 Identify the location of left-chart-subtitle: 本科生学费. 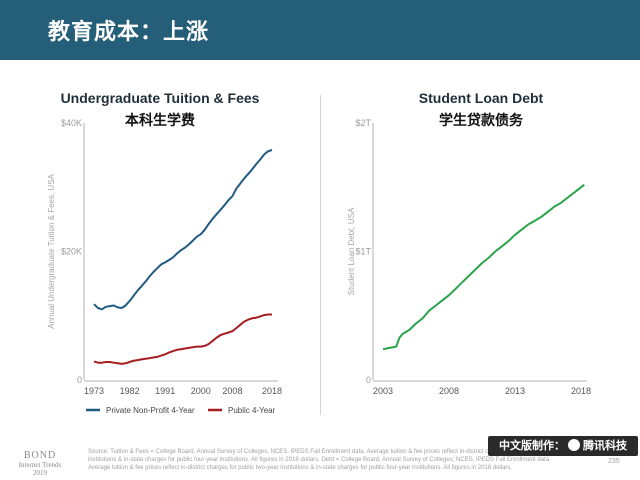
(160, 121).